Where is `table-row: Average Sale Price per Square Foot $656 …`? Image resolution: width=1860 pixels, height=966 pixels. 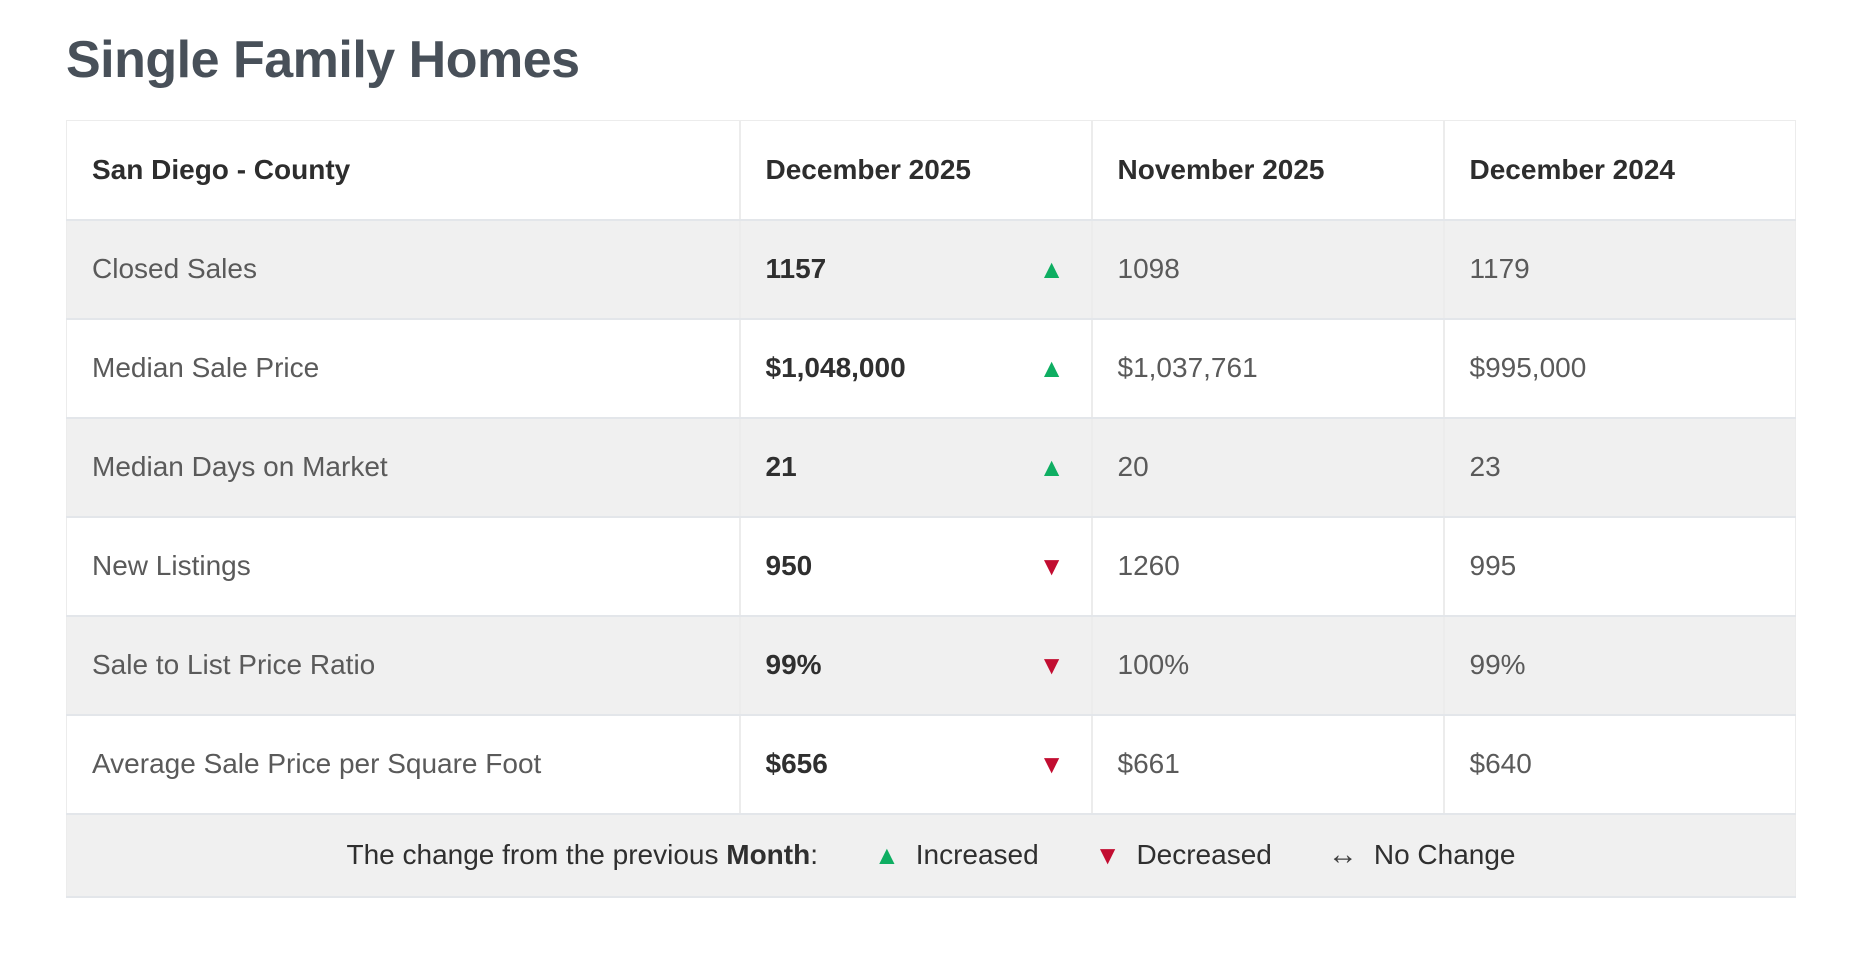 table-row: Average Sale Price per Square Foot $656 … is located at coordinates (931, 764).